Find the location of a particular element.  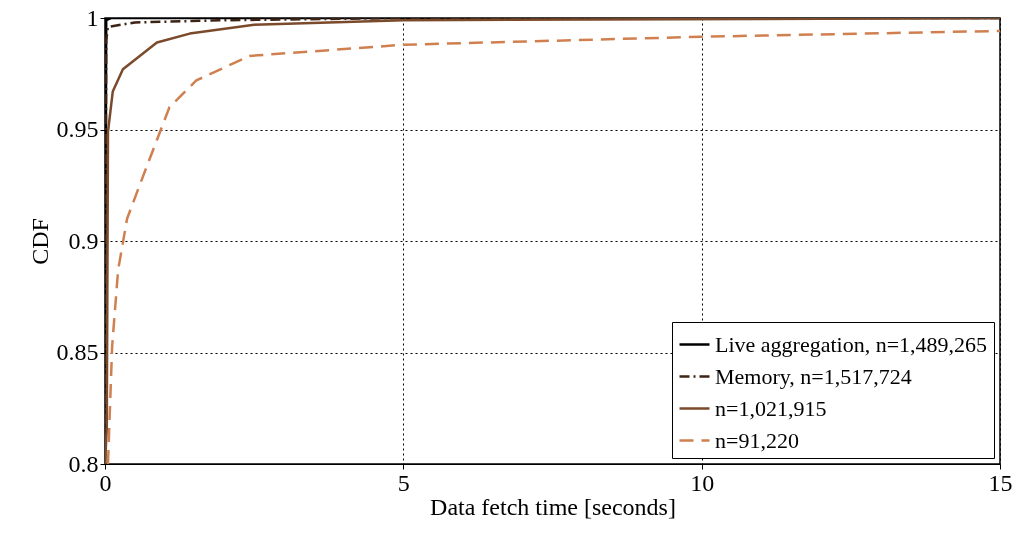

y-axis-title: CDF is located at coordinates (39, 241).